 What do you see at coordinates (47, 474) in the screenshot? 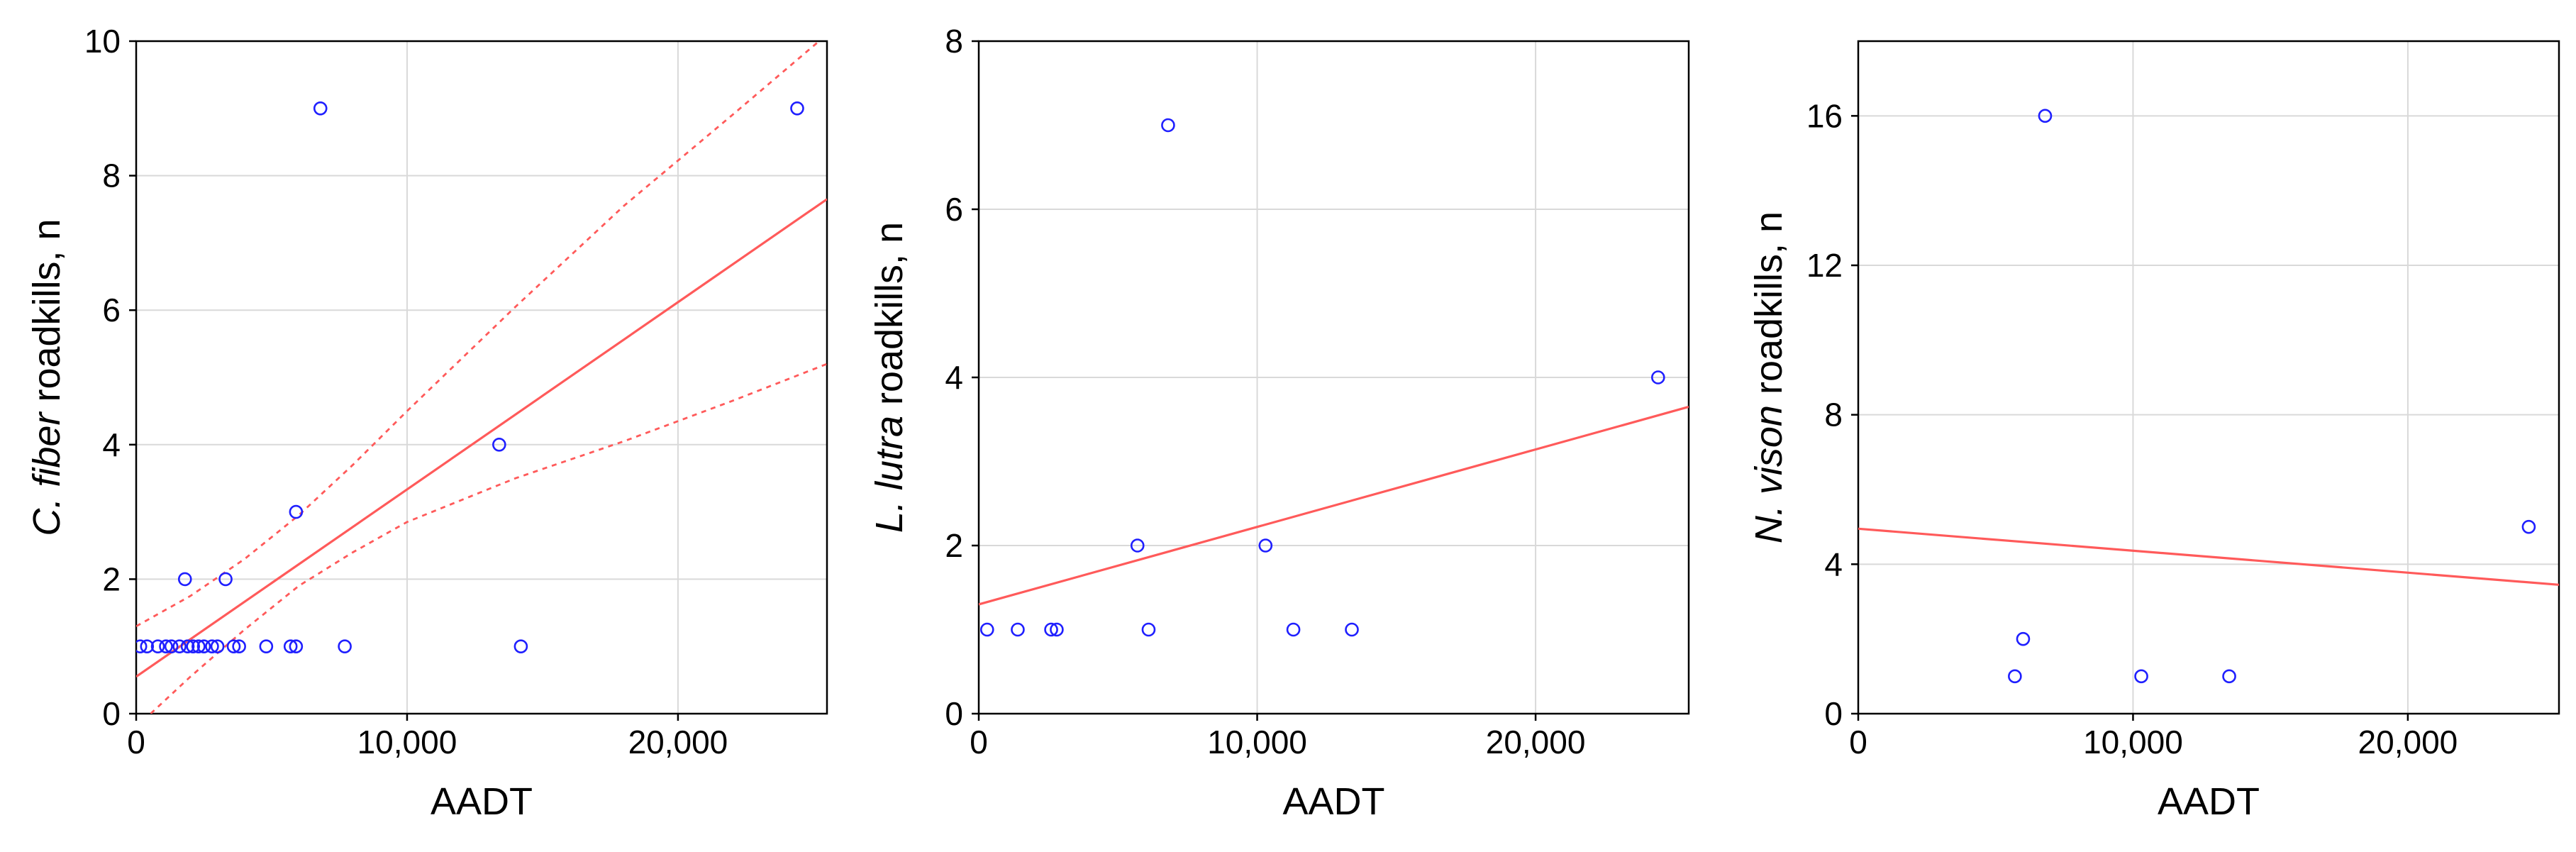
I see `y-axis-label-species: C. fiber` at bounding box center [47, 474].